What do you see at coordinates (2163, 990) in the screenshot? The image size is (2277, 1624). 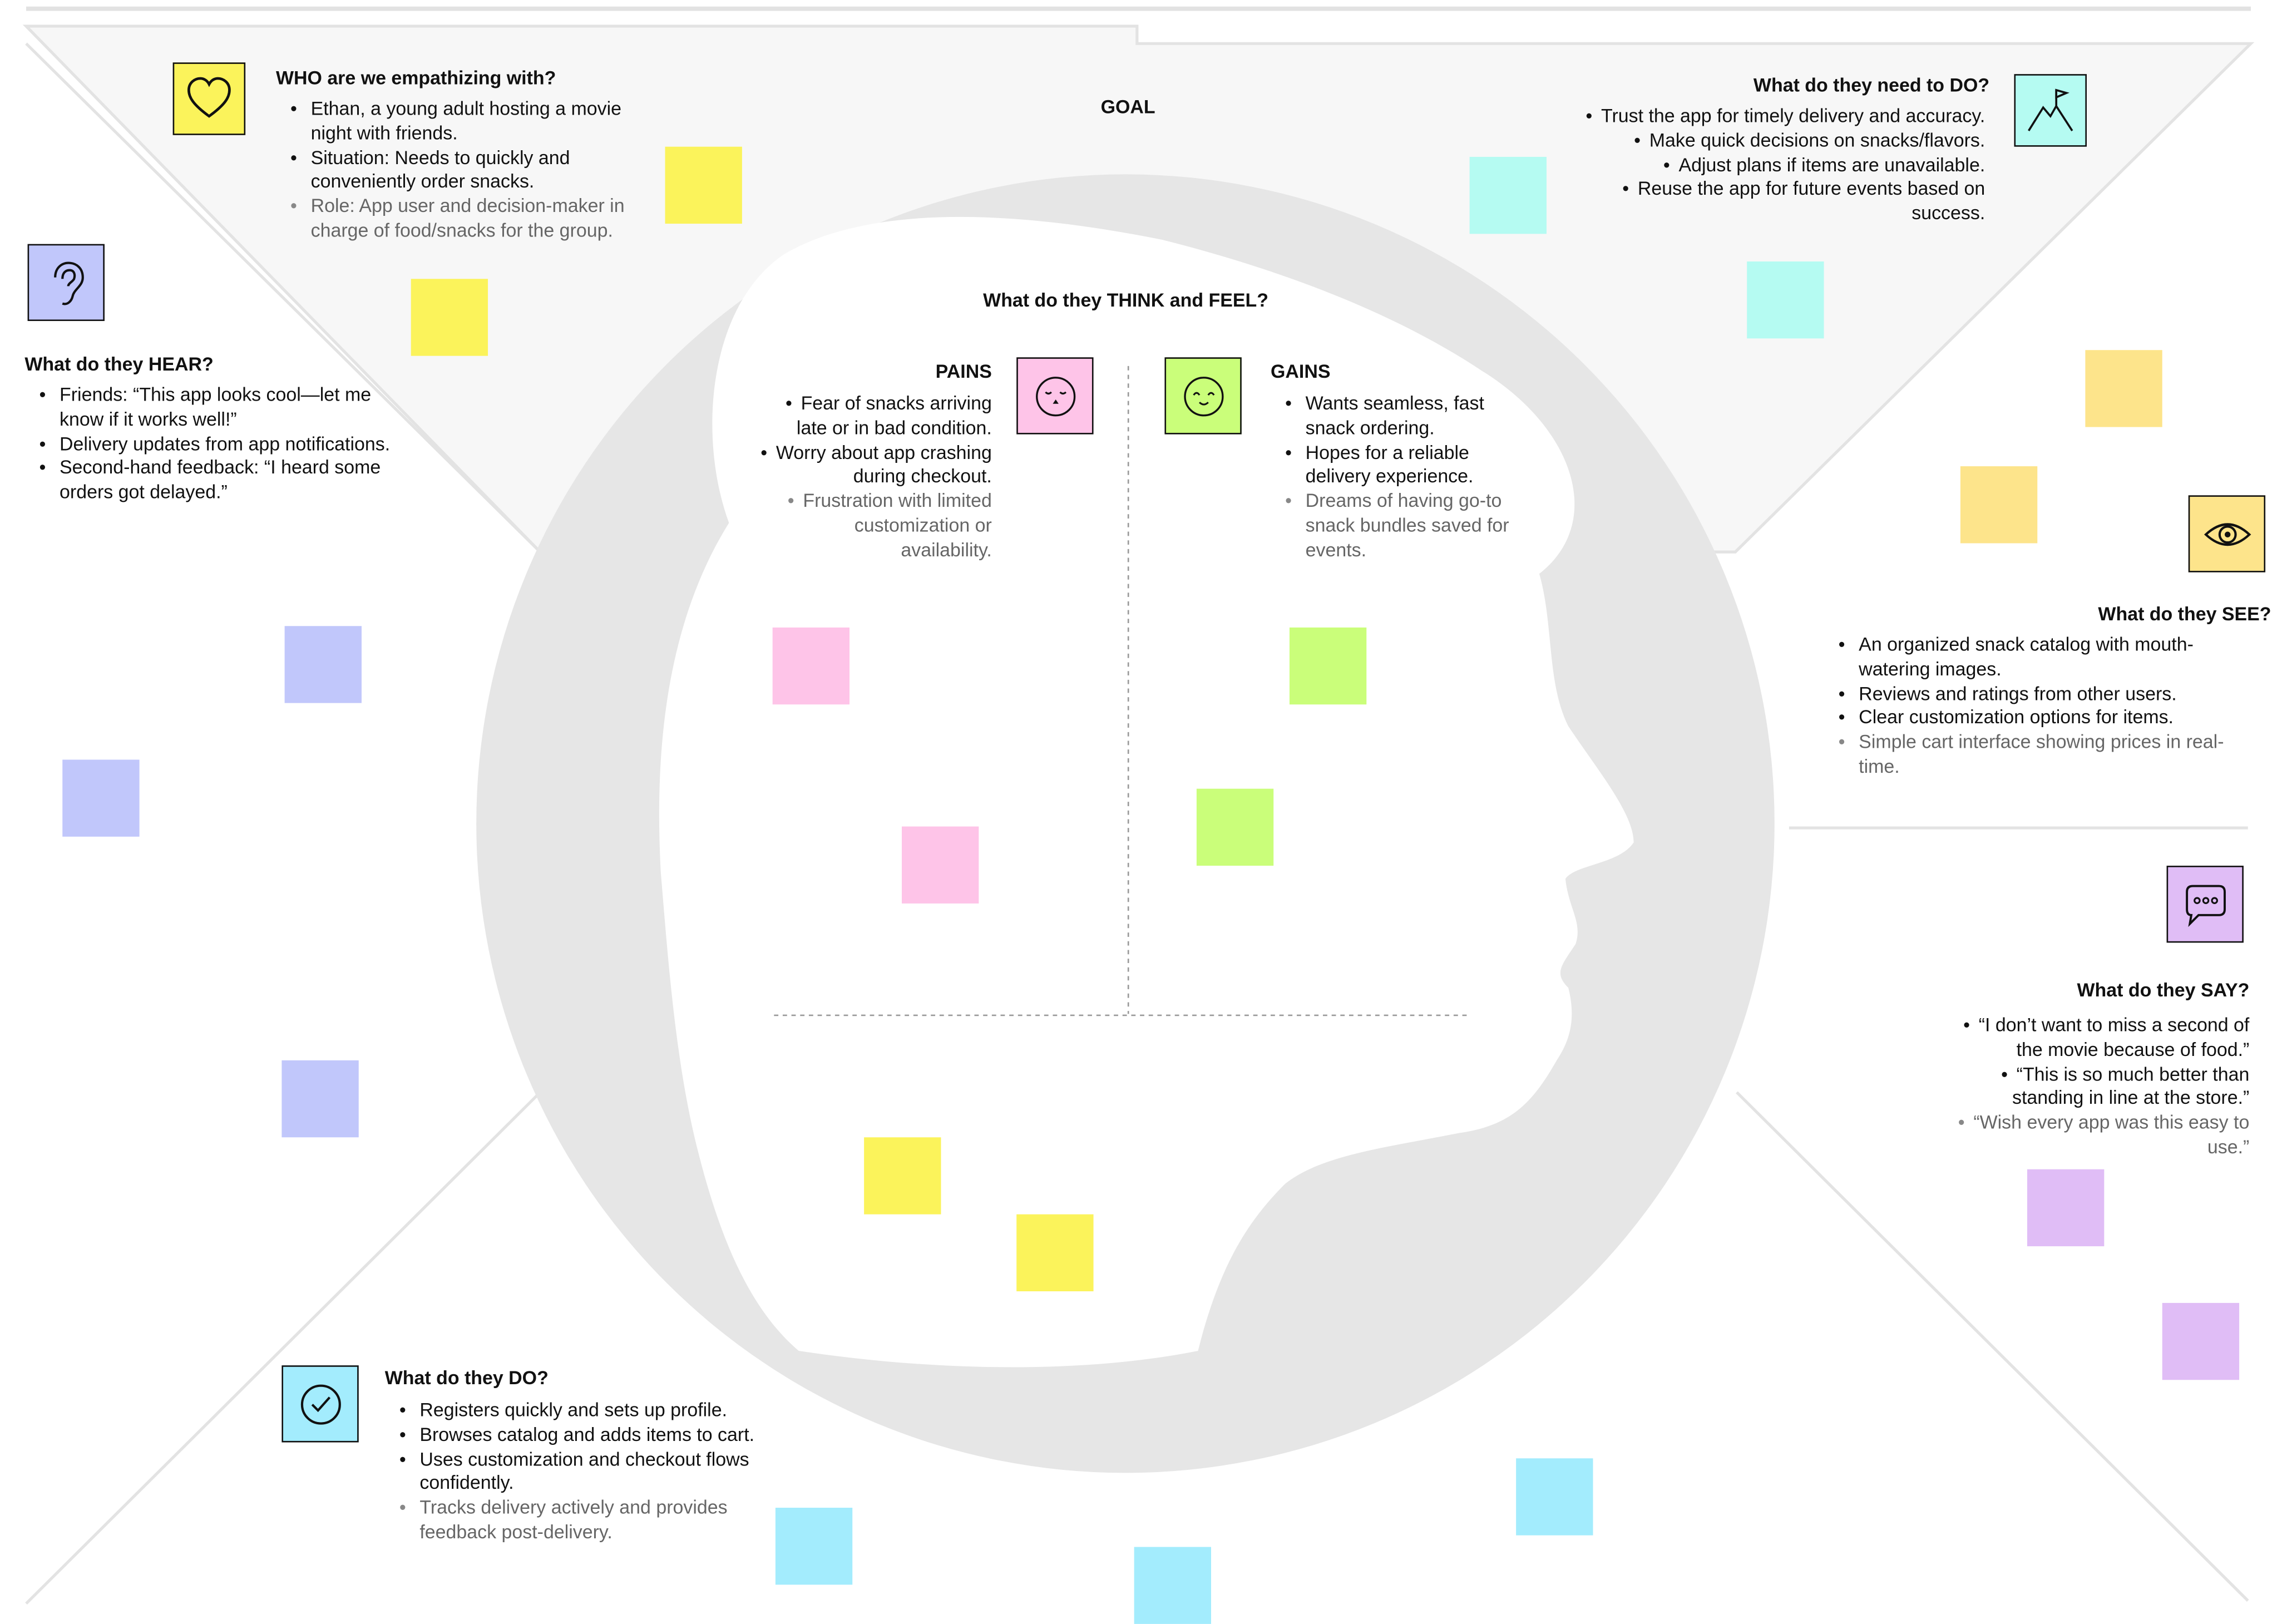 I see `say-heading: What do they SAY?` at bounding box center [2163, 990].